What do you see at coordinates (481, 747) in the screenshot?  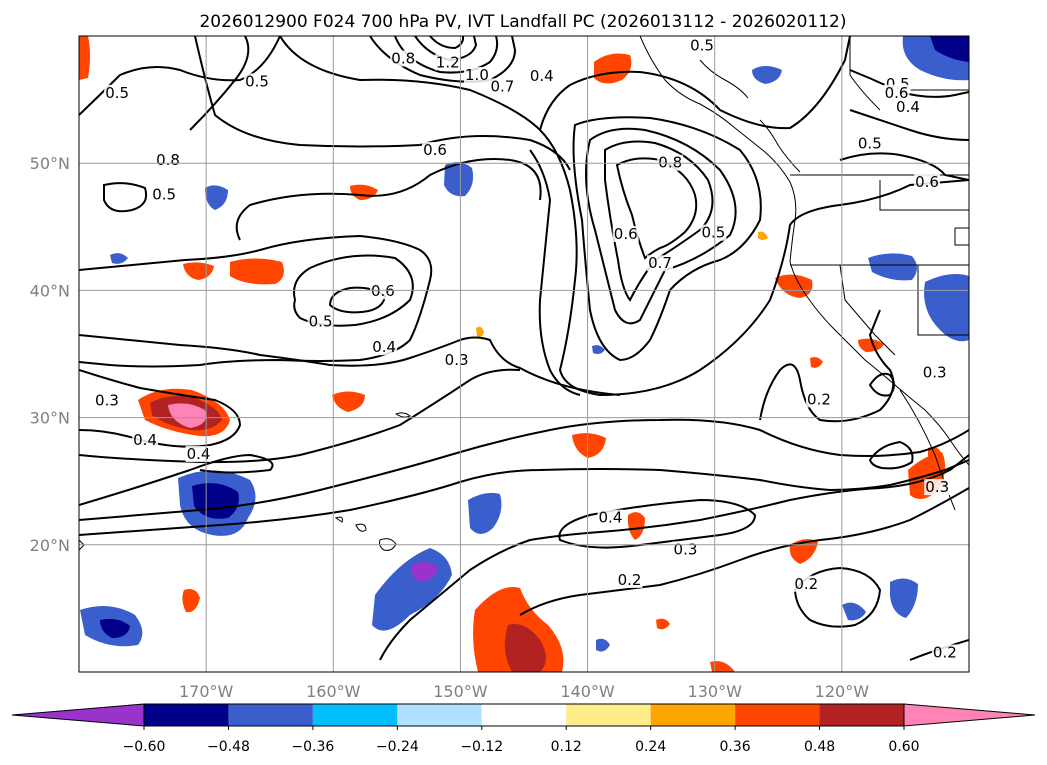 I see `colorbar-tick-label: −0.12` at bounding box center [481, 747].